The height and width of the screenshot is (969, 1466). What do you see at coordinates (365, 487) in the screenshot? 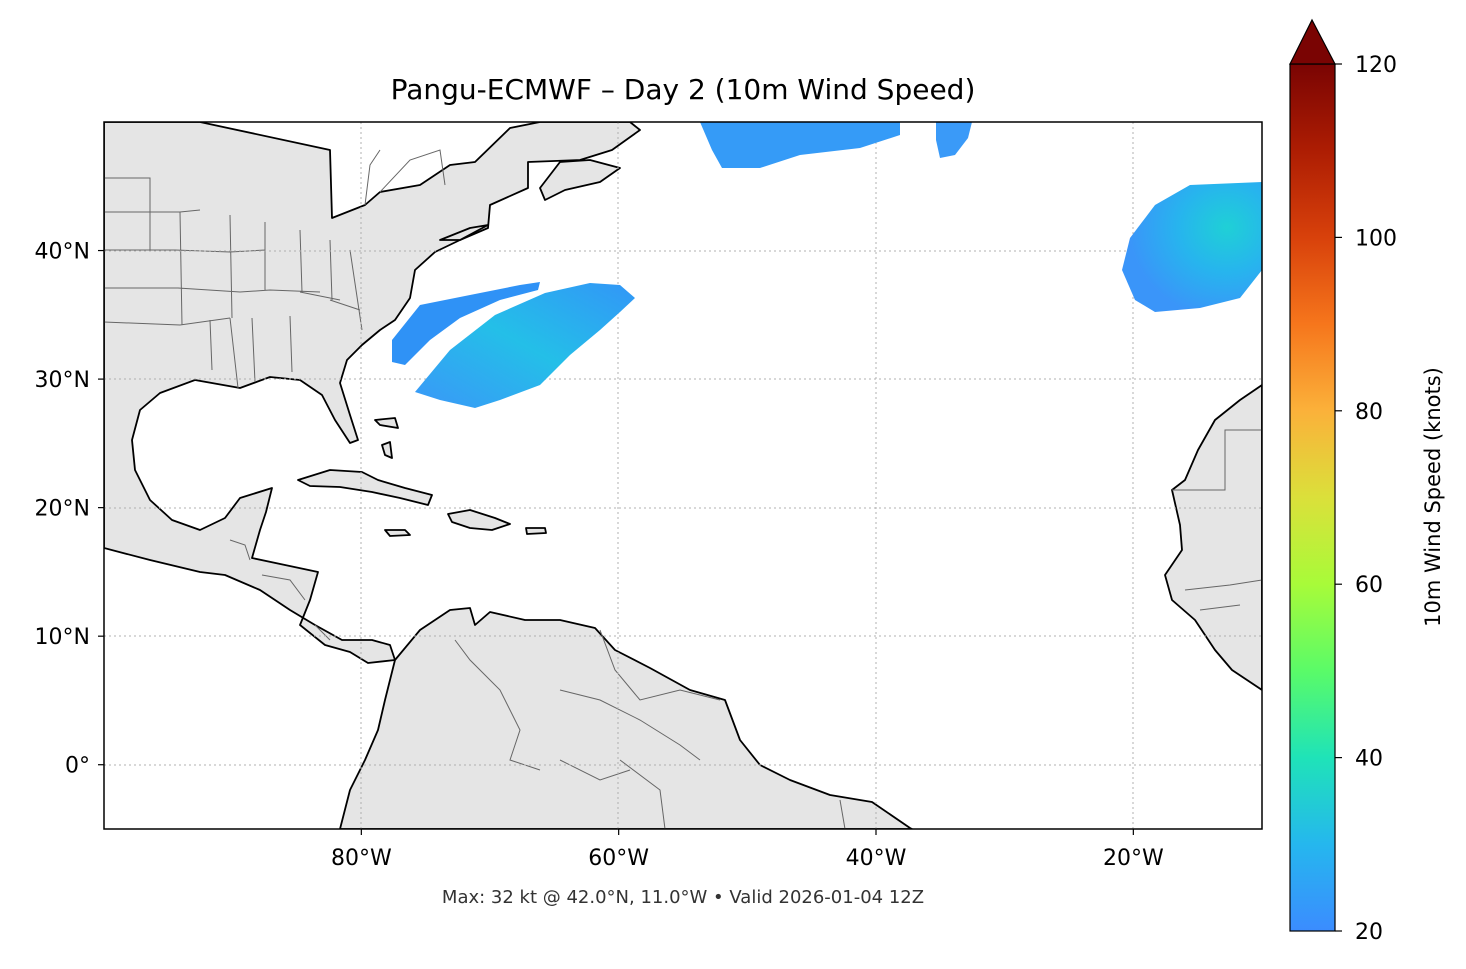
I see `cuba` at bounding box center [365, 487].